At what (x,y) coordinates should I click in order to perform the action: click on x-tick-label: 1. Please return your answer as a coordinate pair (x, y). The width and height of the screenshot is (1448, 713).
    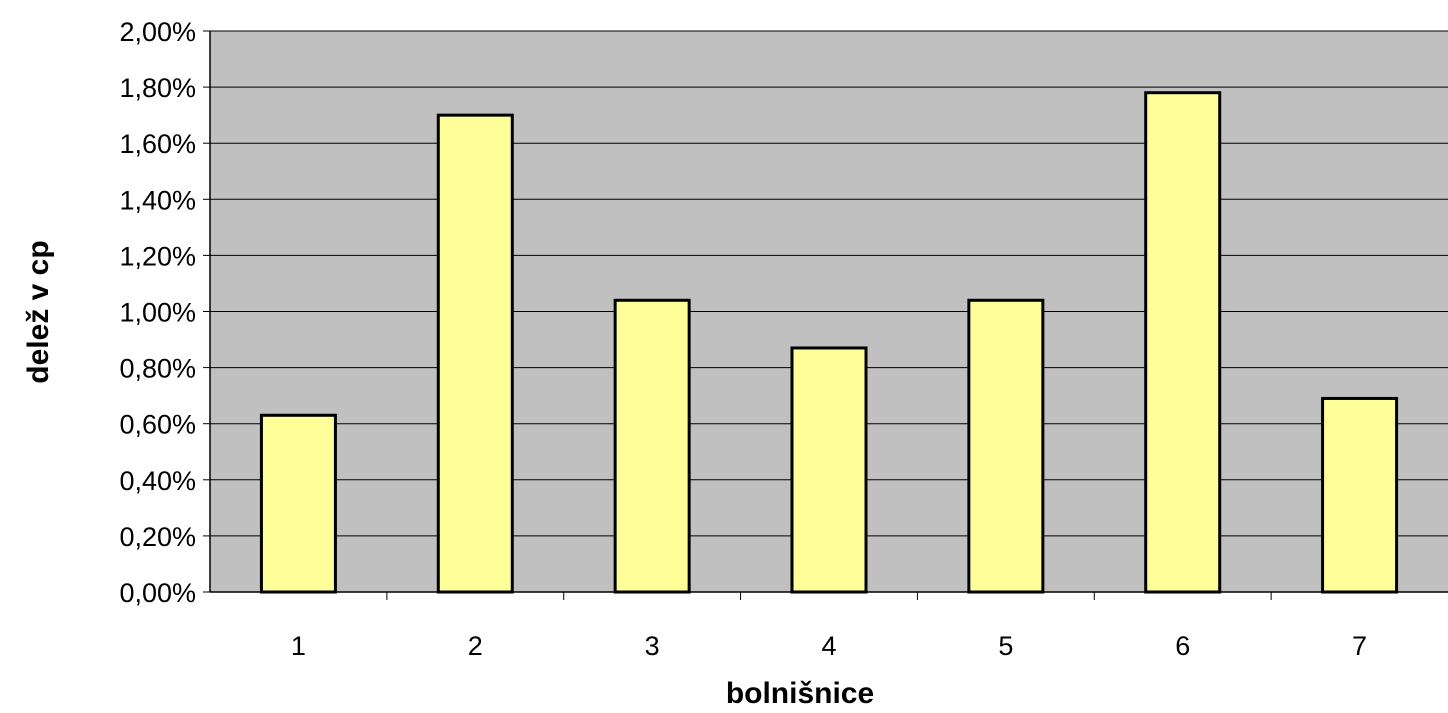
    Looking at the image, I should click on (298, 646).